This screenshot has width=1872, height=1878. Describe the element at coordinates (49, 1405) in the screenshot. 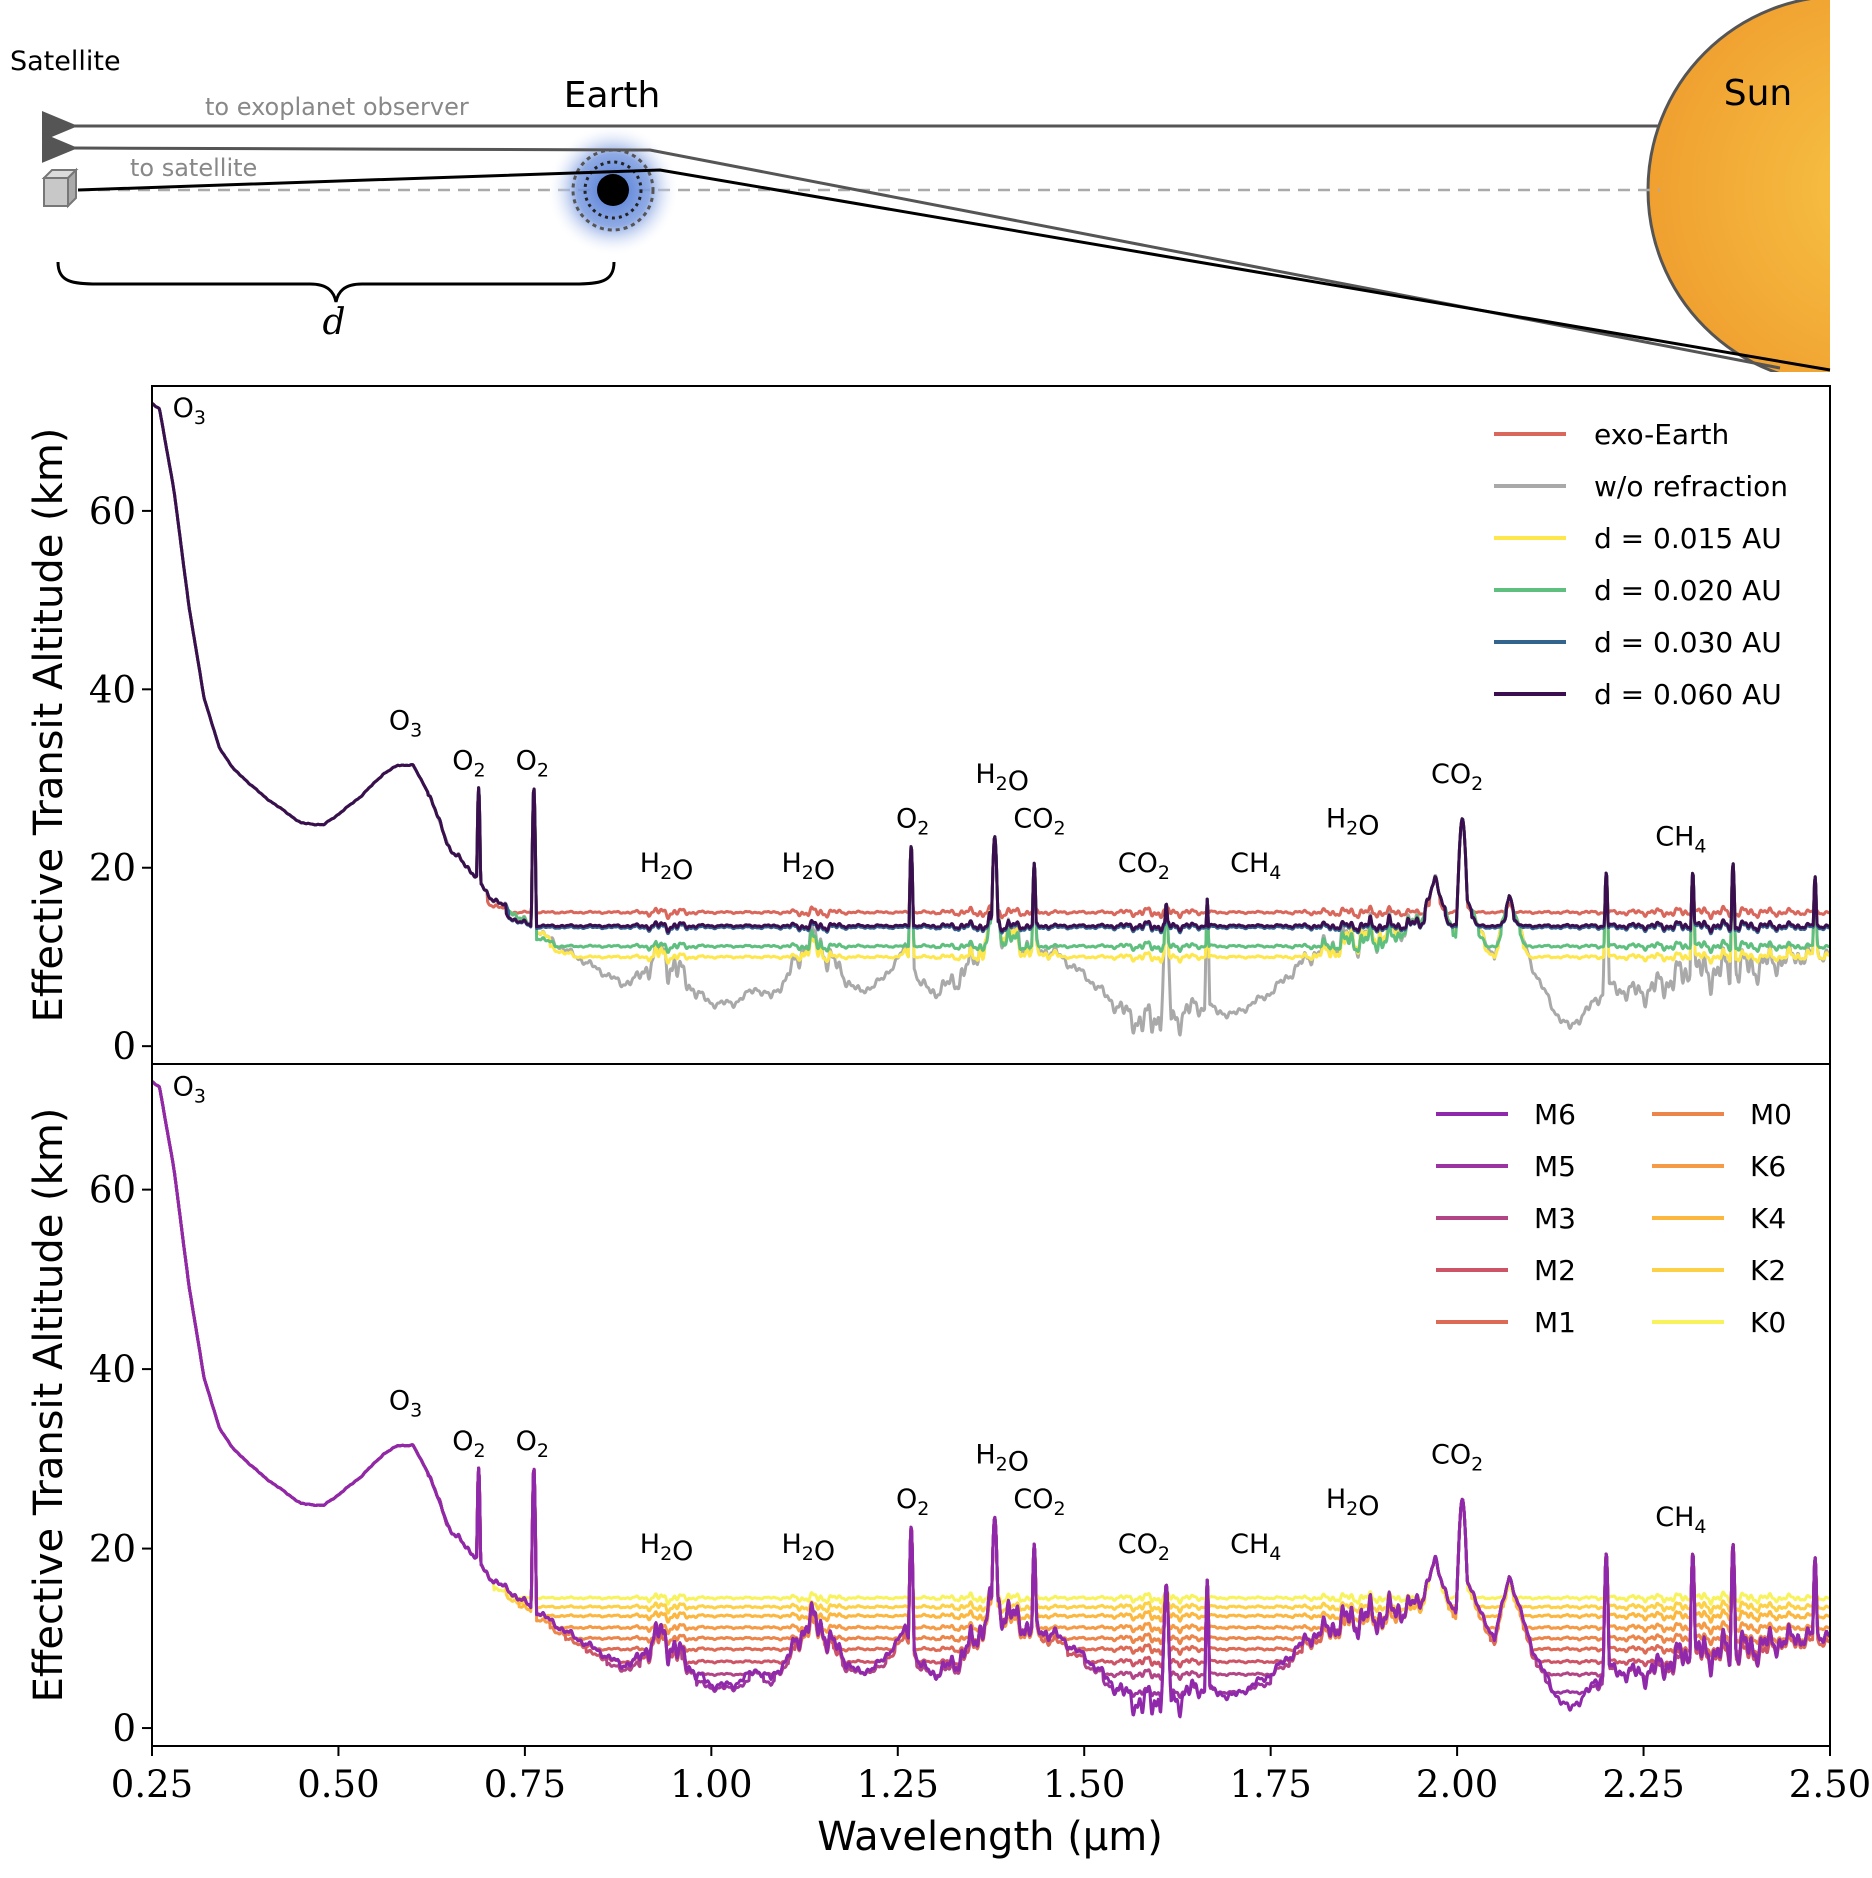

I see `bottom-y-axis-title: Effective Transit Altitude (km)` at that location.